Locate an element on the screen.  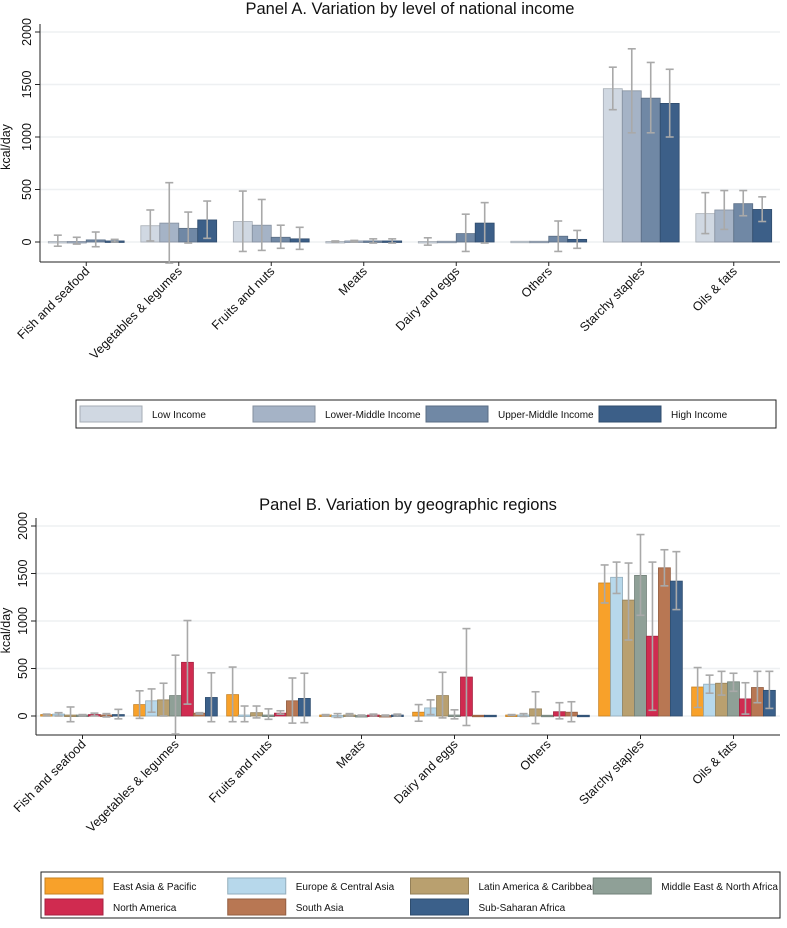
legend-label: Upper-Middle Income is located at coordinates (546, 415).